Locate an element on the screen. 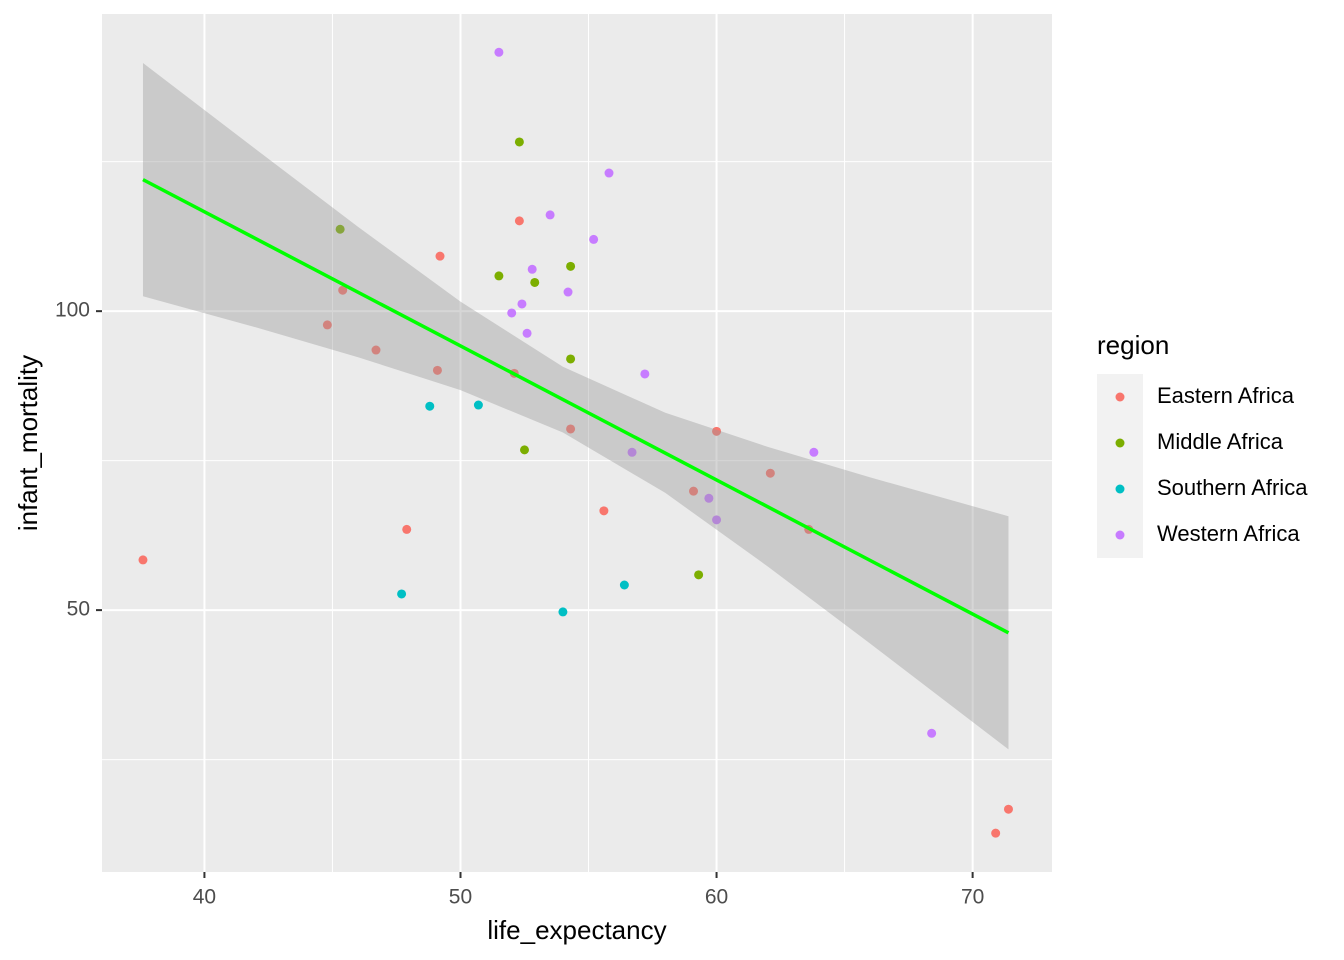 This screenshot has height=960, width=1344. x-tick-label: 70 is located at coordinates (972, 897).